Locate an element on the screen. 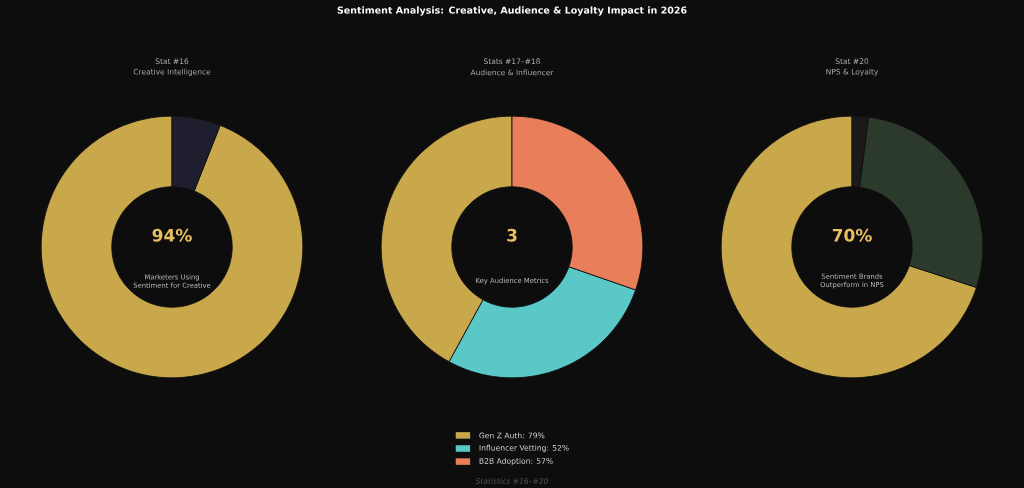  text: Sentiment Analysis: Creative, Audience & Loyalty Impact in 2026 is located at coordinates (512, 11).